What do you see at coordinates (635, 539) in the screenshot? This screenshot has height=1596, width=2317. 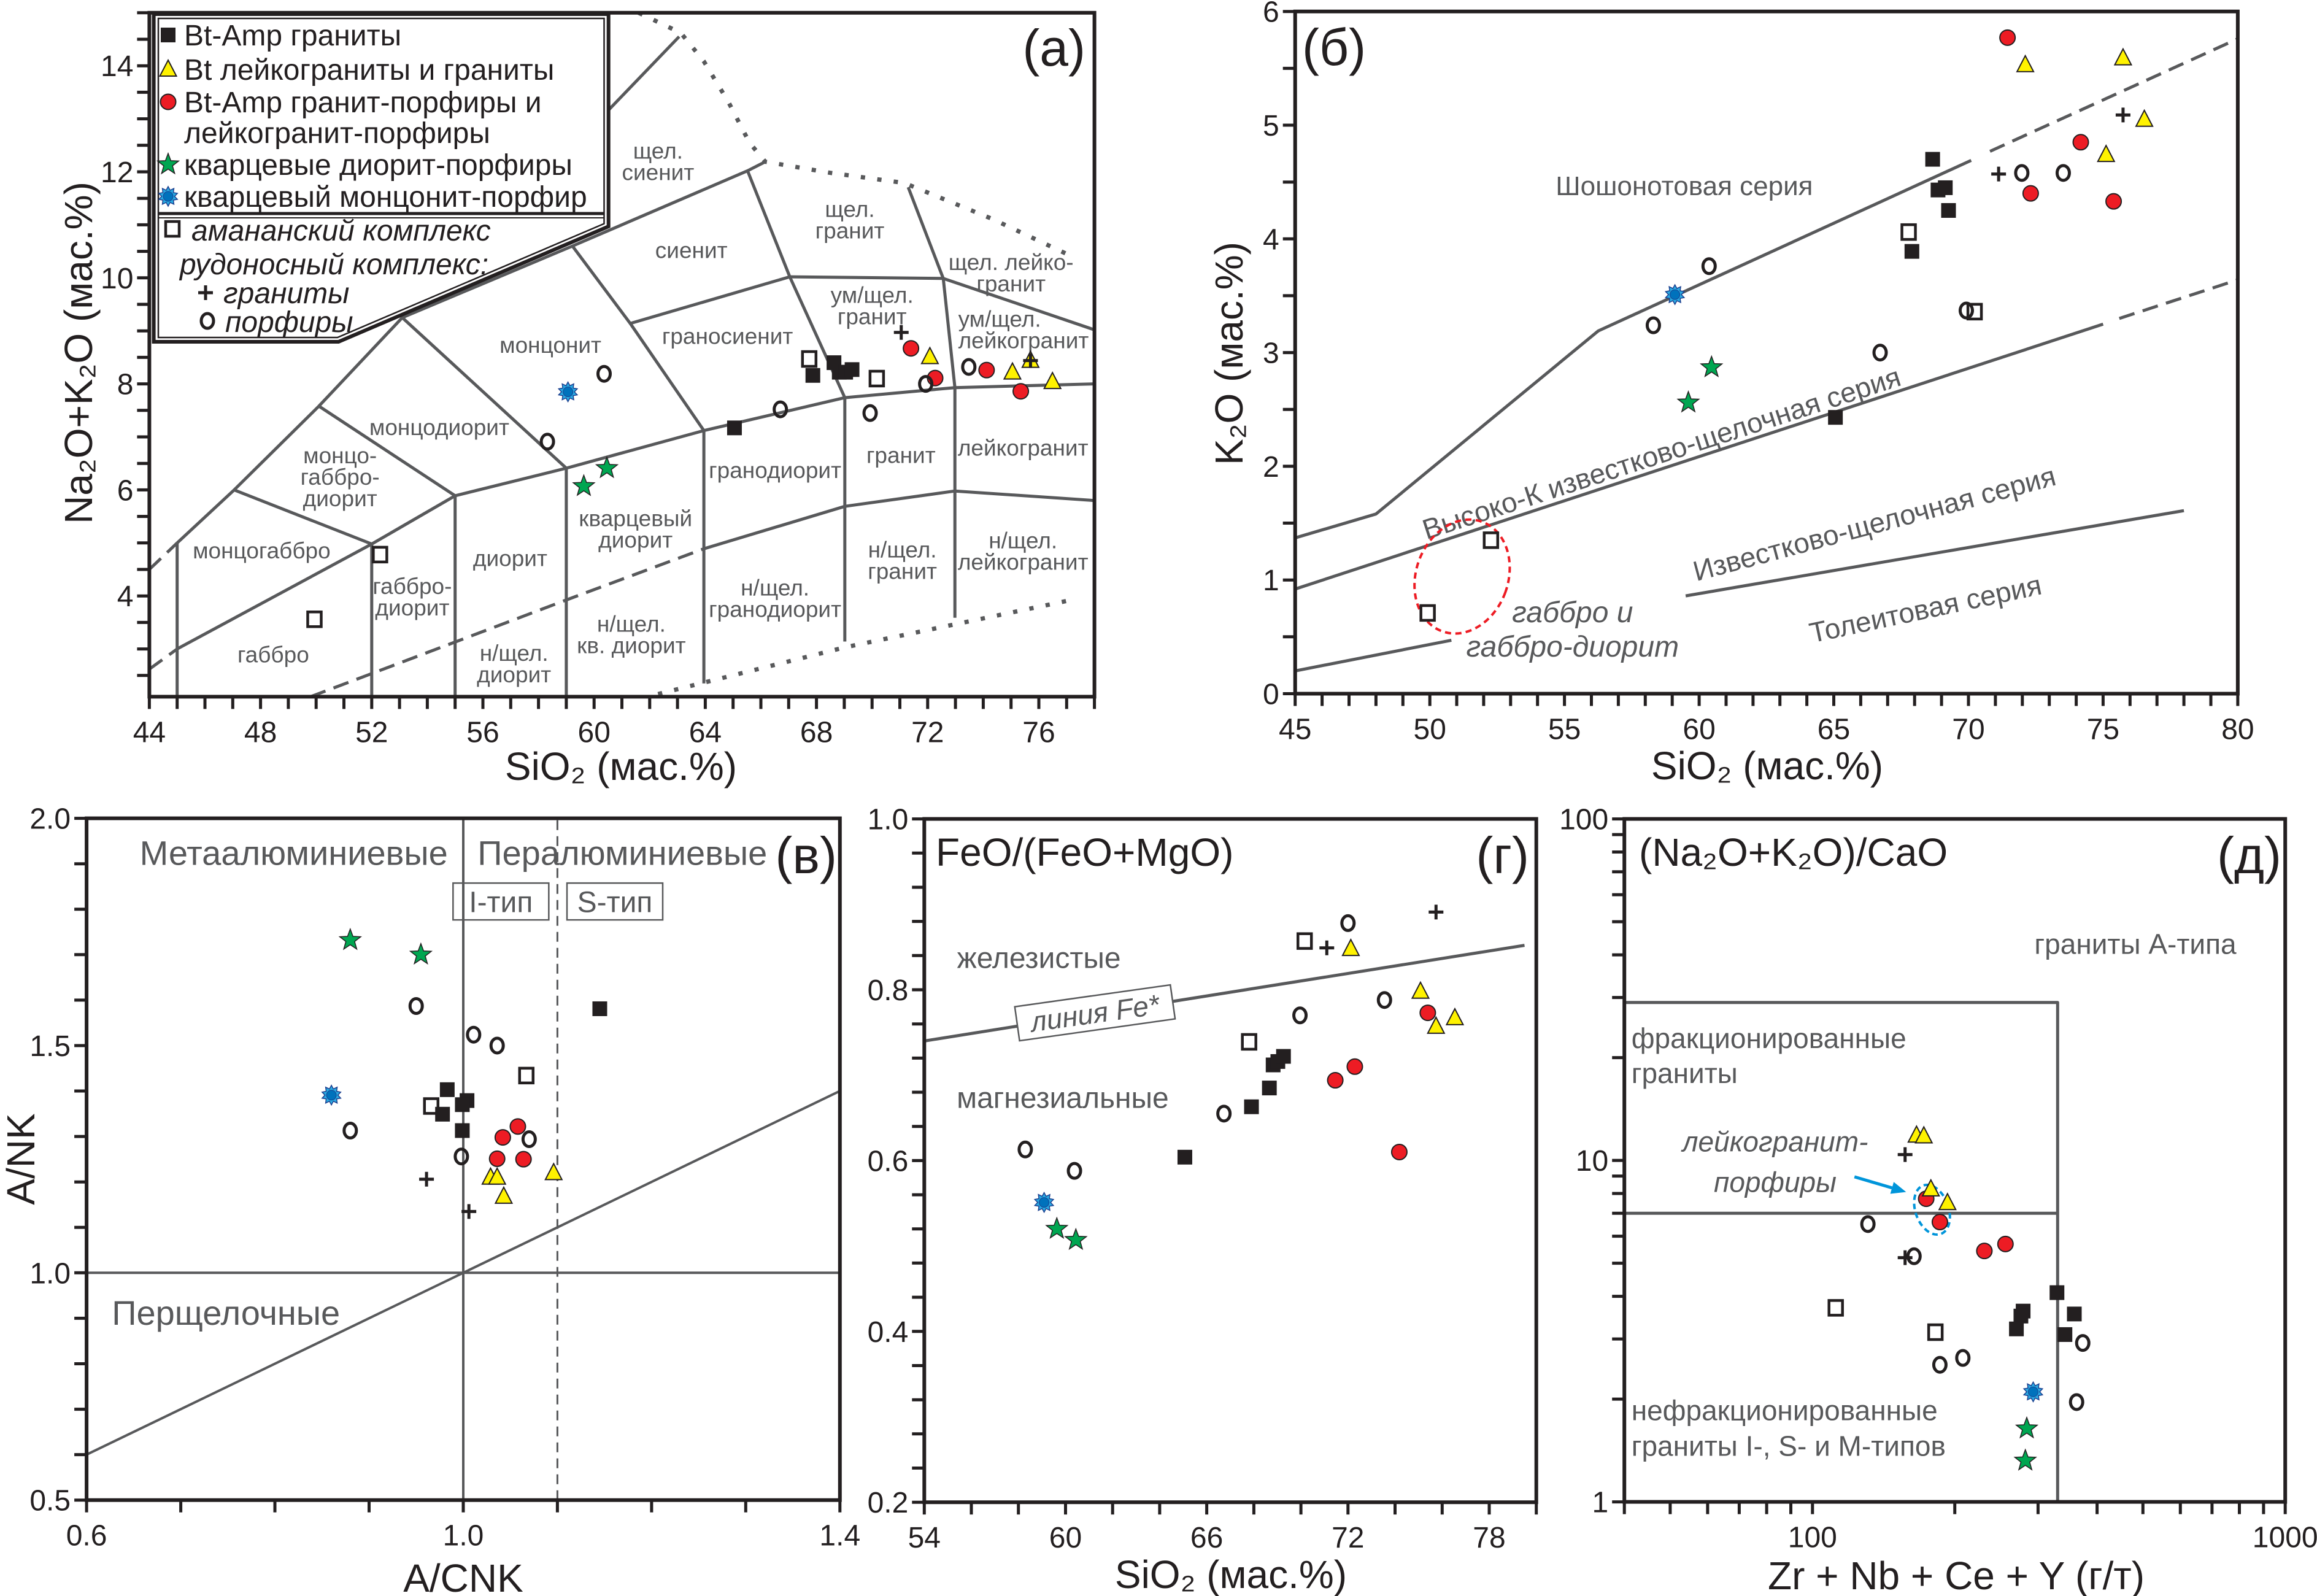 I see `field-label-text: диорит` at bounding box center [635, 539].